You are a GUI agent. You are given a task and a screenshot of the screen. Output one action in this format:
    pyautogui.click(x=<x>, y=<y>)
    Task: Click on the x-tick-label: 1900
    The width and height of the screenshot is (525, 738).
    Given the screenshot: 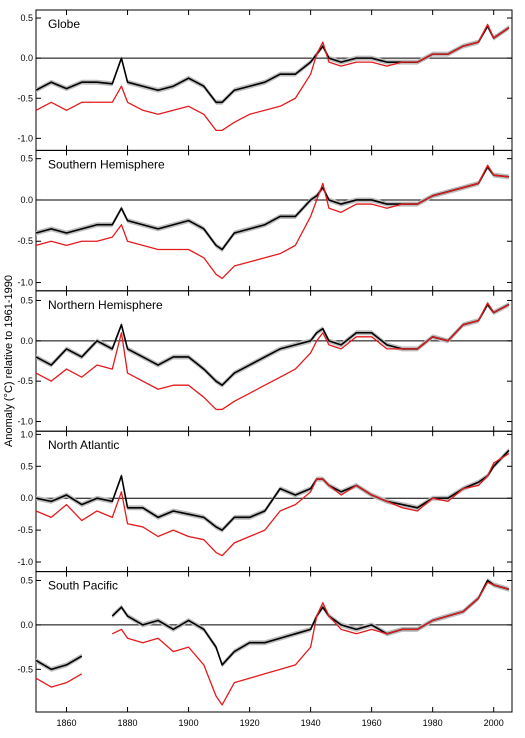 What is the action you would take?
    pyautogui.click(x=189, y=723)
    